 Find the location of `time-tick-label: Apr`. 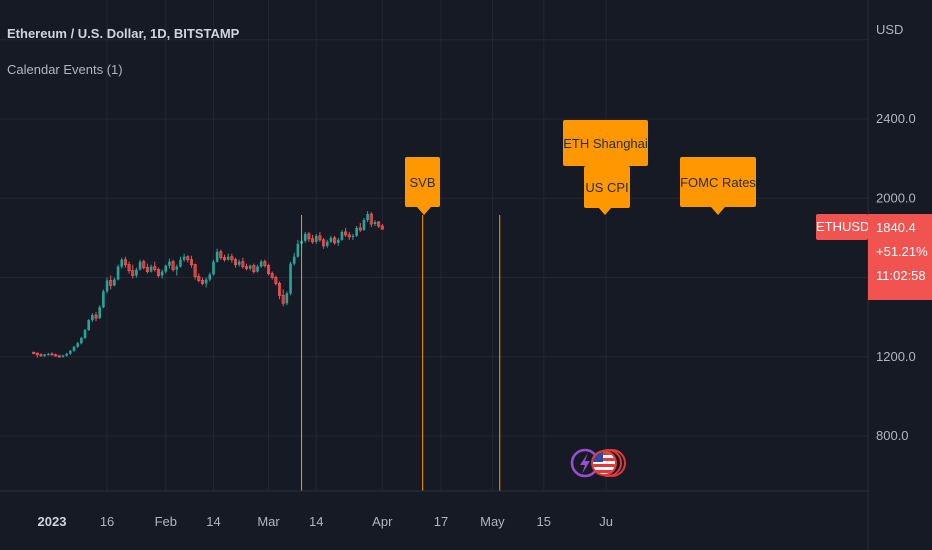

time-tick-label: Apr is located at coordinates (382, 521).